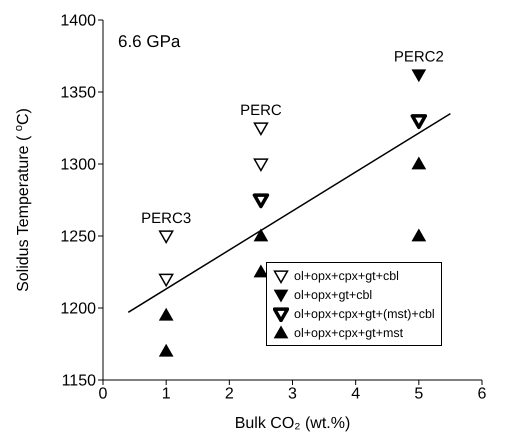 This screenshot has width=529, height=445. Describe the element at coordinates (419, 393) in the screenshot. I see `x-tick-label: 5` at that location.